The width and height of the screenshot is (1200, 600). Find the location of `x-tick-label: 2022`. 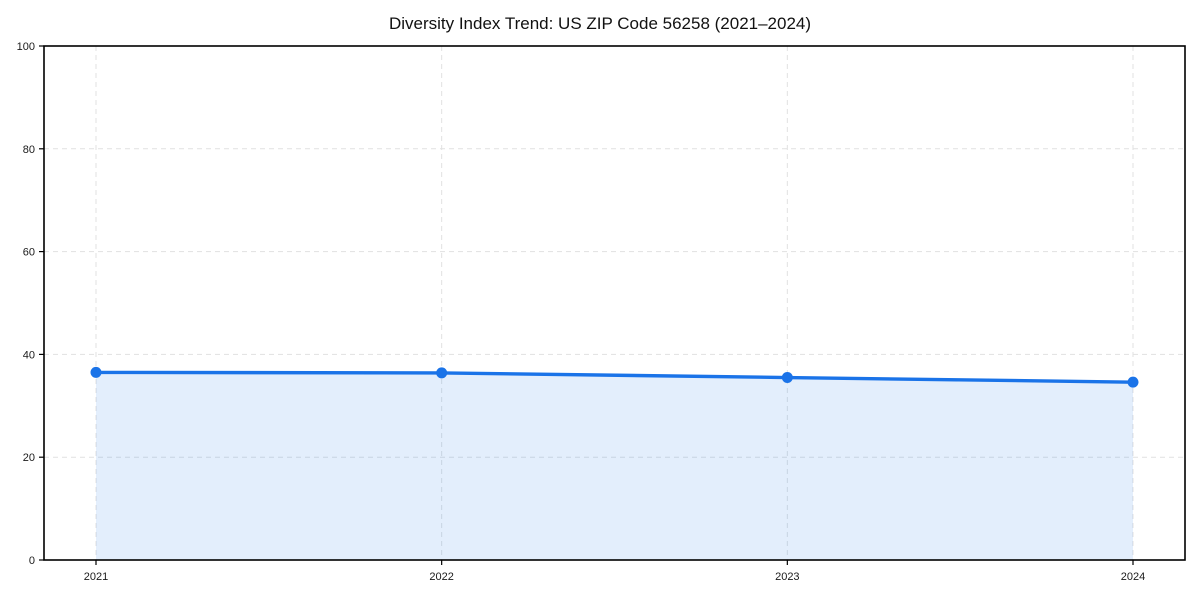

x-tick-label: 2022 is located at coordinates (441, 577).